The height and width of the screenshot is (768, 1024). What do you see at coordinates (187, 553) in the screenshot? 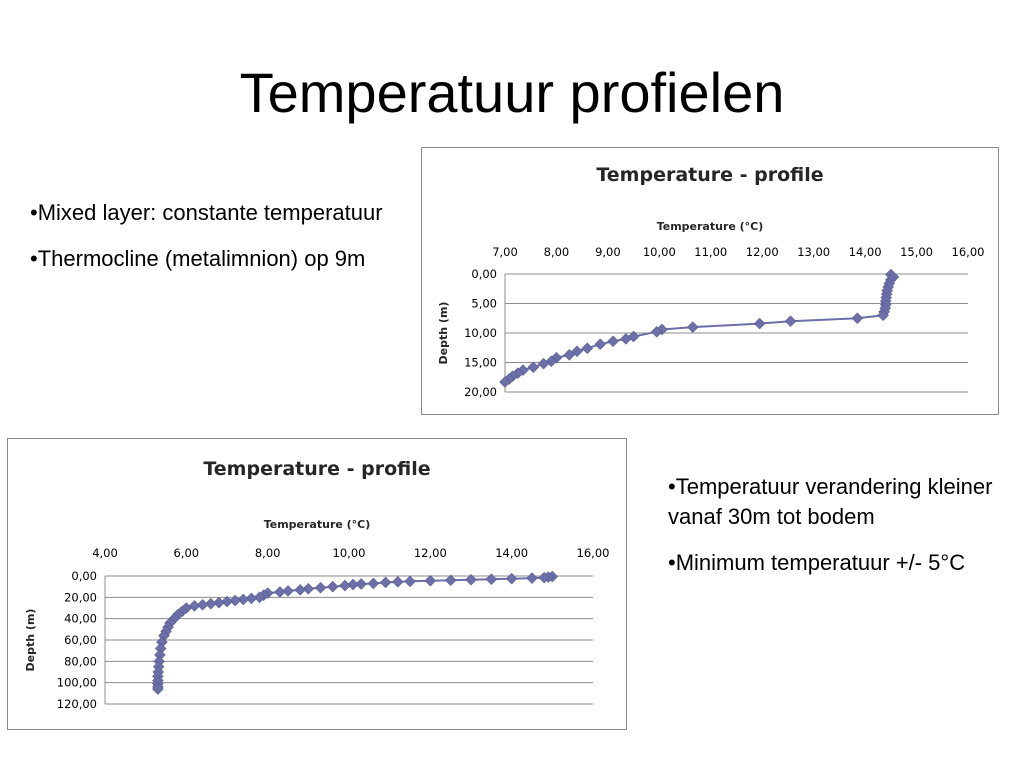
I see `x-tick-label: 6,00` at bounding box center [187, 553].